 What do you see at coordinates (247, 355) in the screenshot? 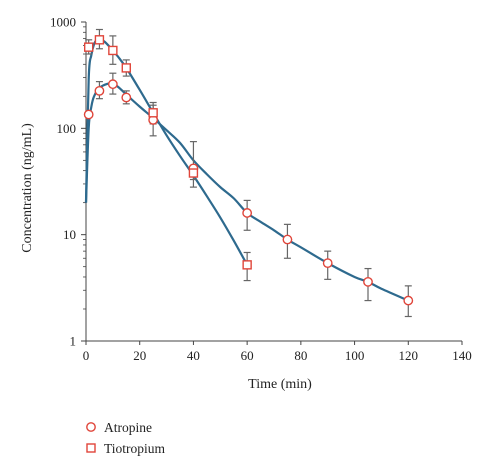
I see `x-tick-label: 60` at bounding box center [247, 355].